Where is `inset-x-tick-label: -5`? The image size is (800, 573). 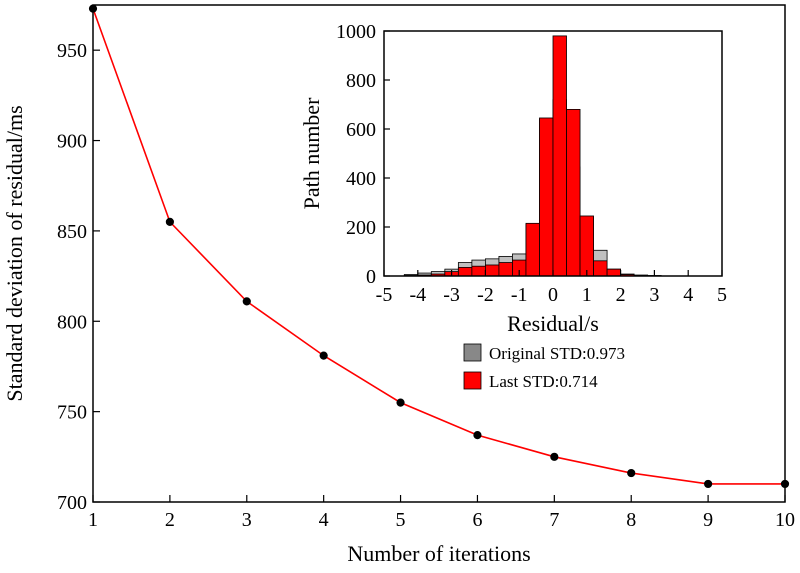 inset-x-tick-label: -5 is located at coordinates (384, 295).